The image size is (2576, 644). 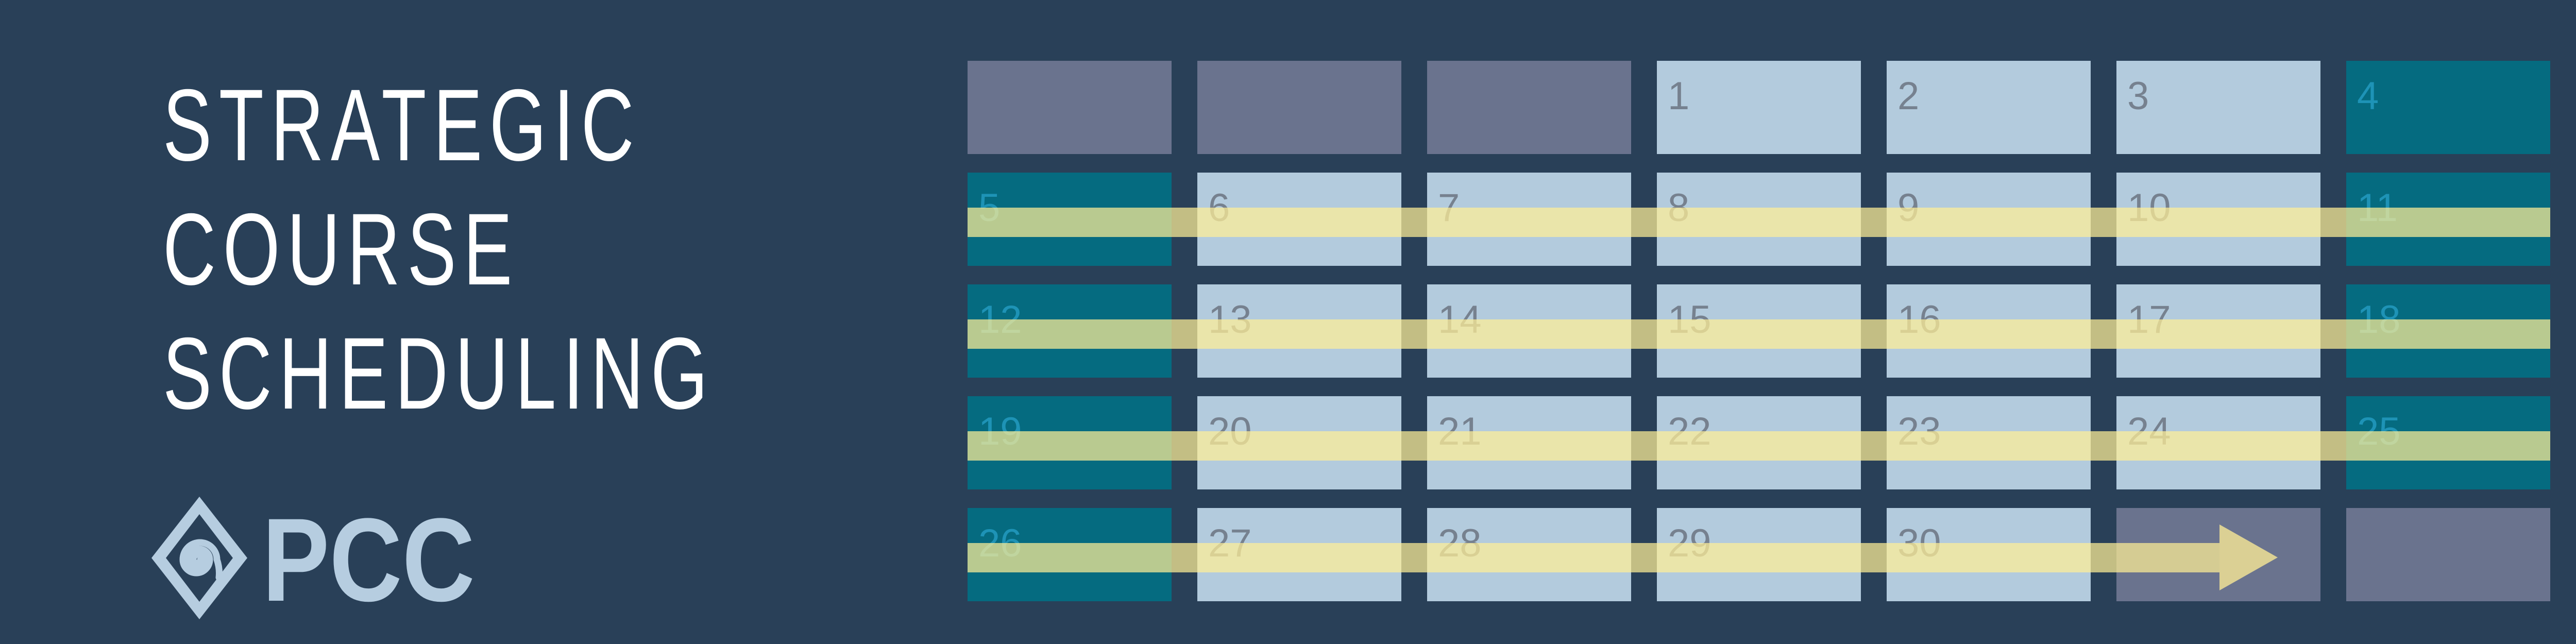 I want to click on day-number: 2, so click(x=1908, y=96).